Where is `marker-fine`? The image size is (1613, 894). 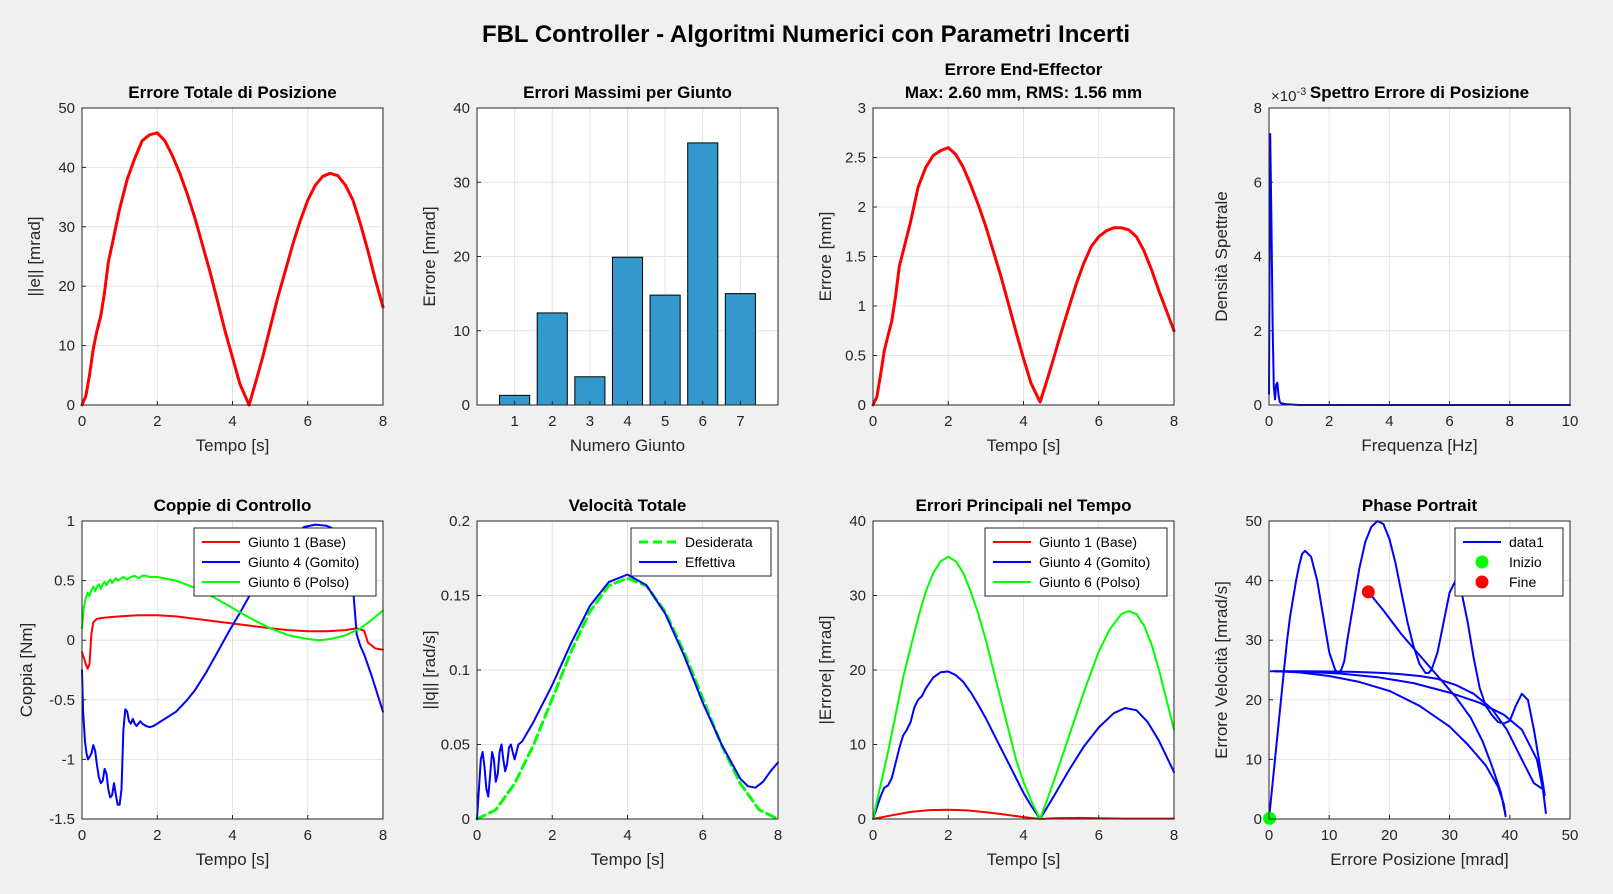 marker-fine is located at coordinates (1368, 592).